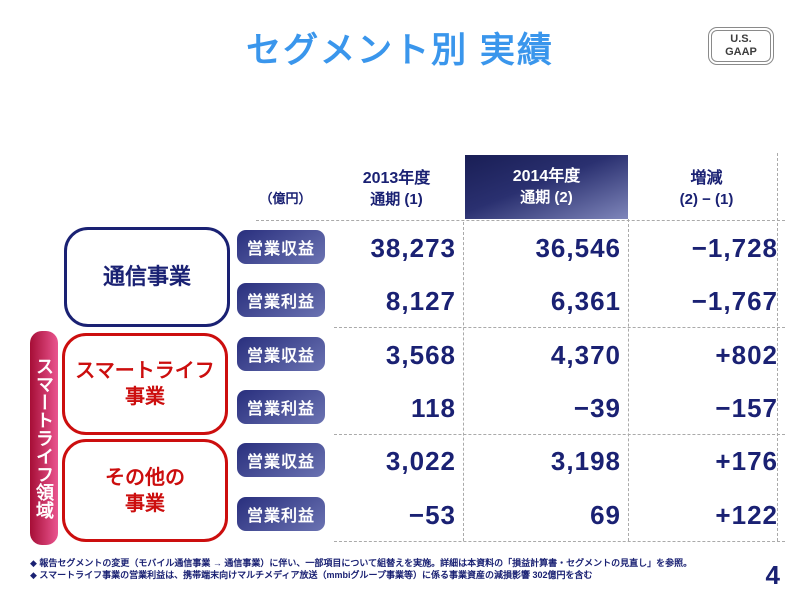  Describe the element at coordinates (281, 354) in the screenshot. I see `metric-badge-revenue-smartlife: 営業収益` at that location.